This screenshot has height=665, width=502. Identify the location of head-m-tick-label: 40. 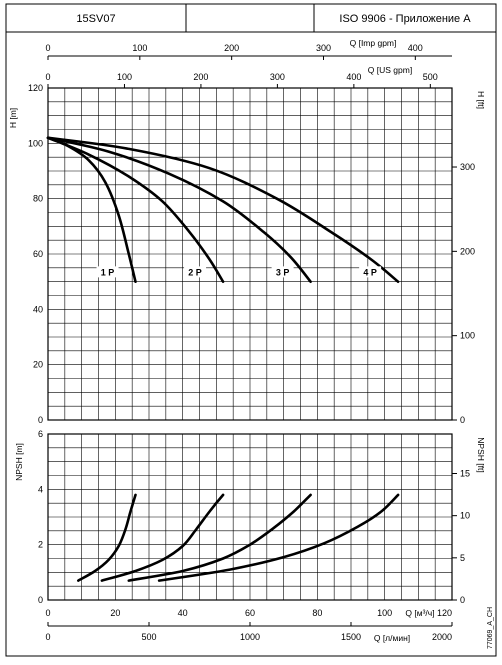
(38, 309).